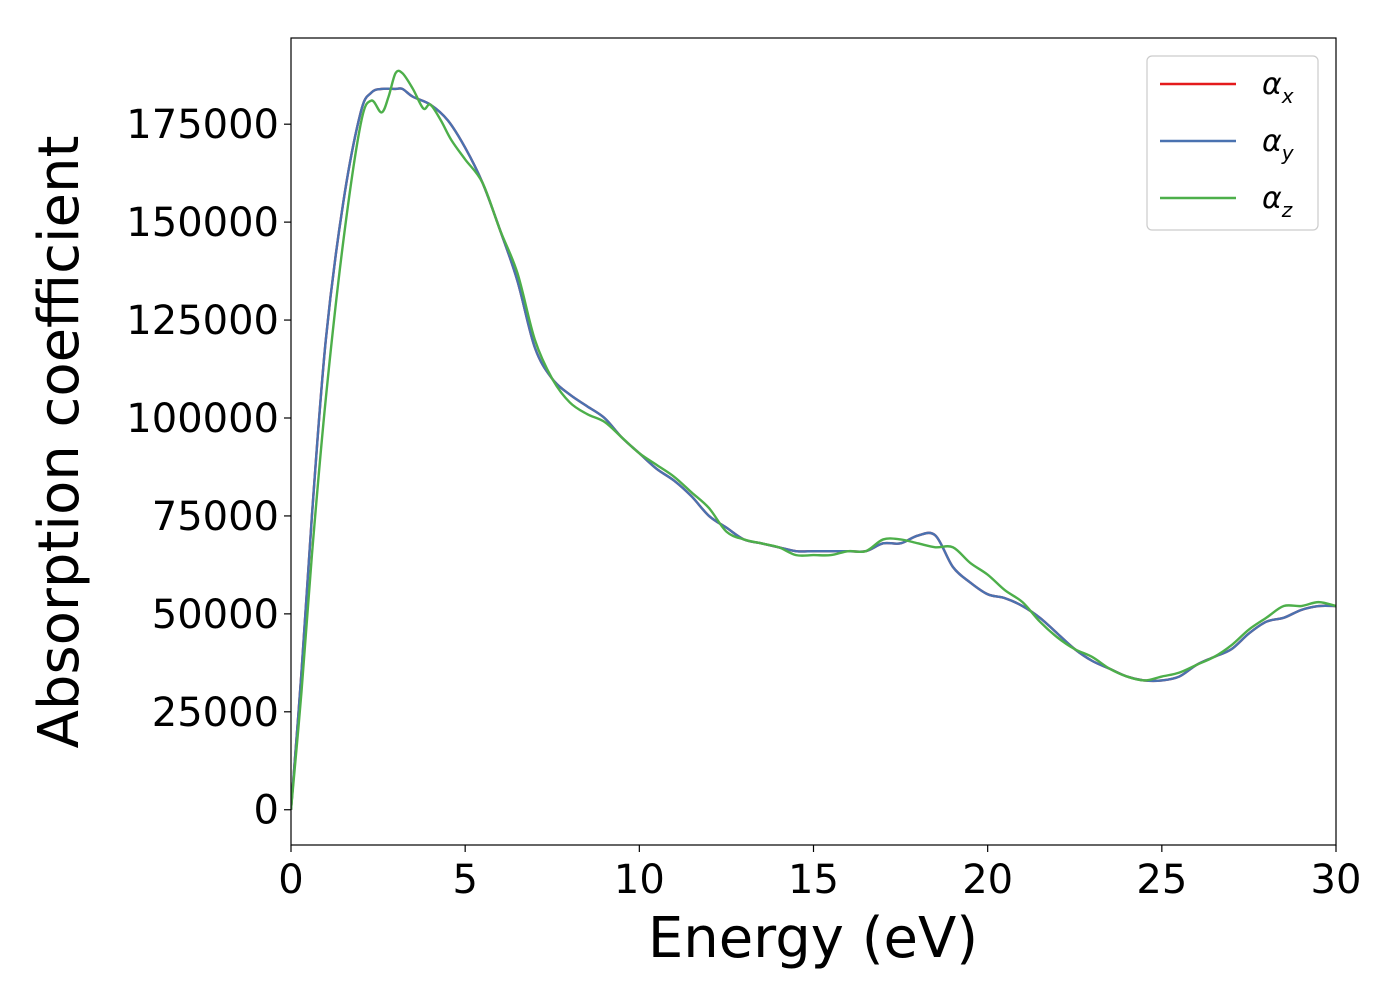 The image size is (1400, 1000). What do you see at coordinates (813, 938) in the screenshot?
I see `x-axis-title: Energy (eV)` at bounding box center [813, 938].